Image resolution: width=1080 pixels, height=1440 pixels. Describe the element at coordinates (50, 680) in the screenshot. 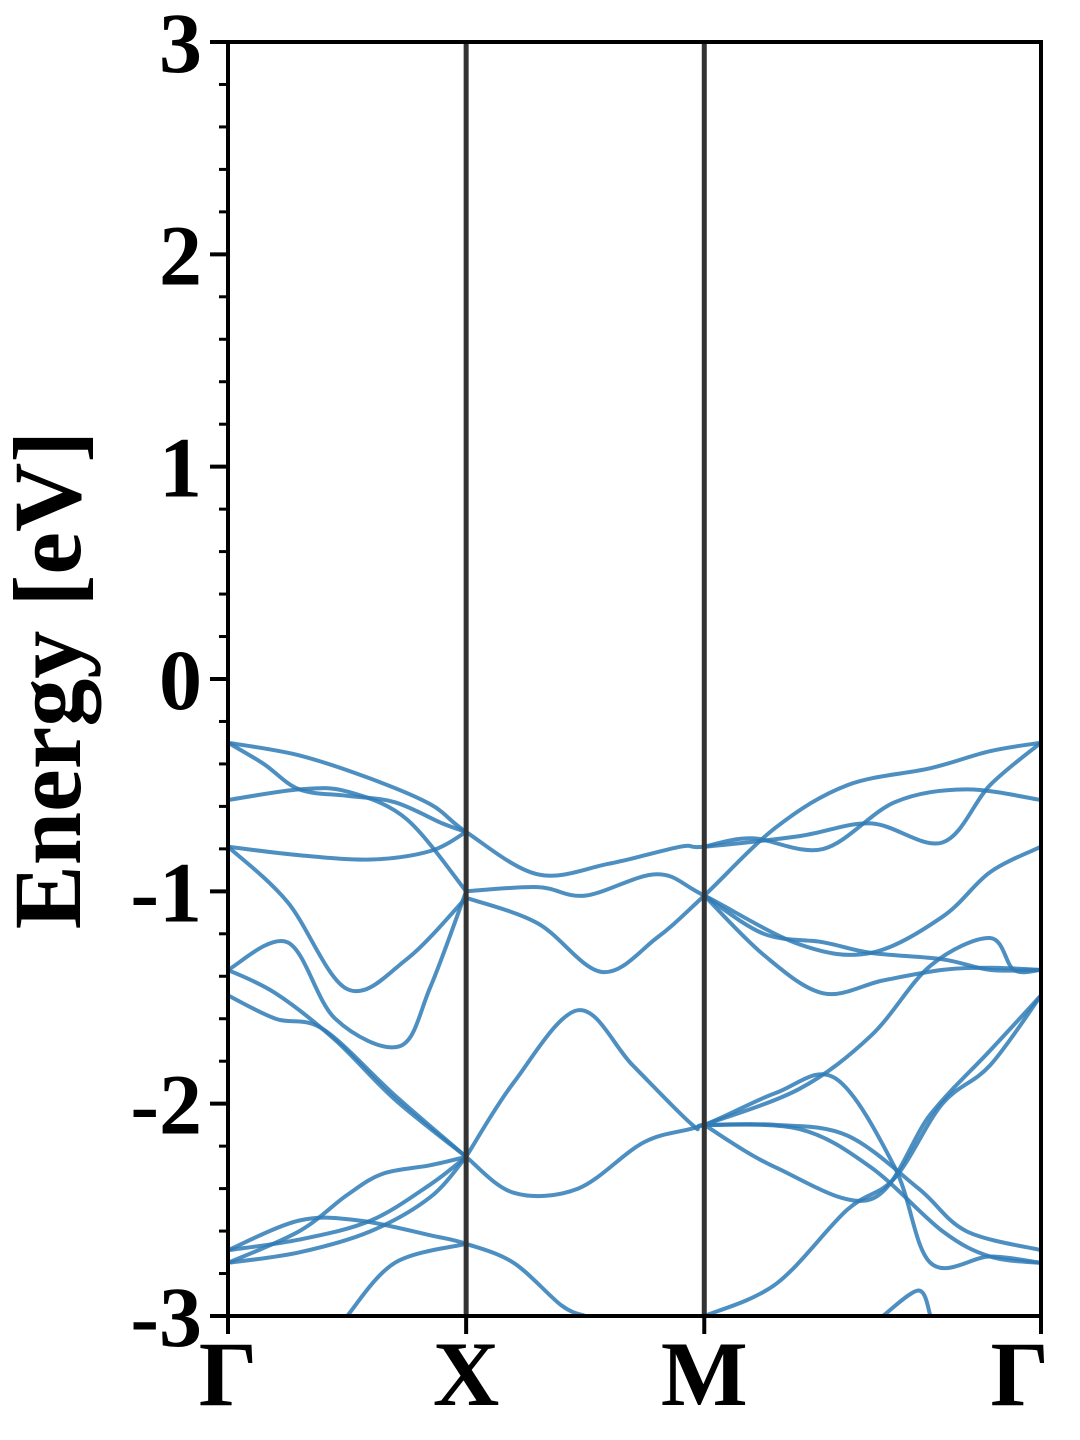

I see `y-axis-label: Energy [eV]` at that location.